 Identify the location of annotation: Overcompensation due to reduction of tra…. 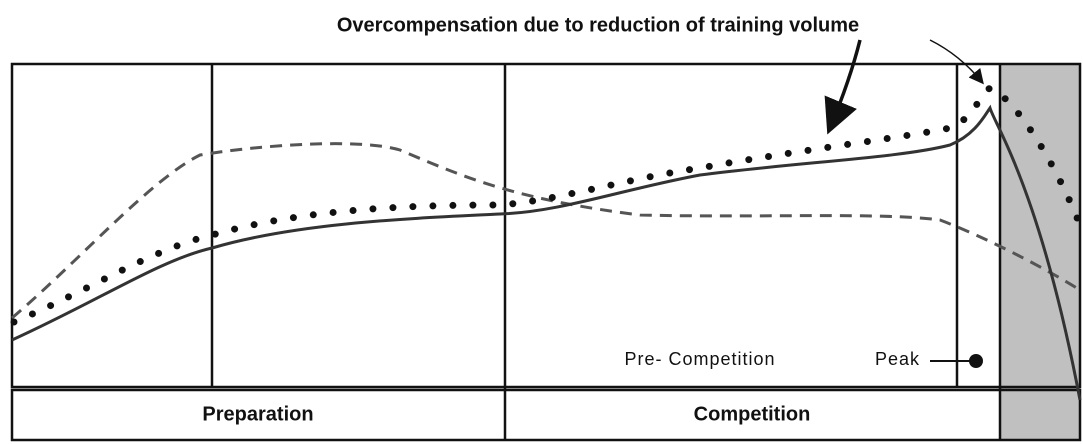
(598, 25).